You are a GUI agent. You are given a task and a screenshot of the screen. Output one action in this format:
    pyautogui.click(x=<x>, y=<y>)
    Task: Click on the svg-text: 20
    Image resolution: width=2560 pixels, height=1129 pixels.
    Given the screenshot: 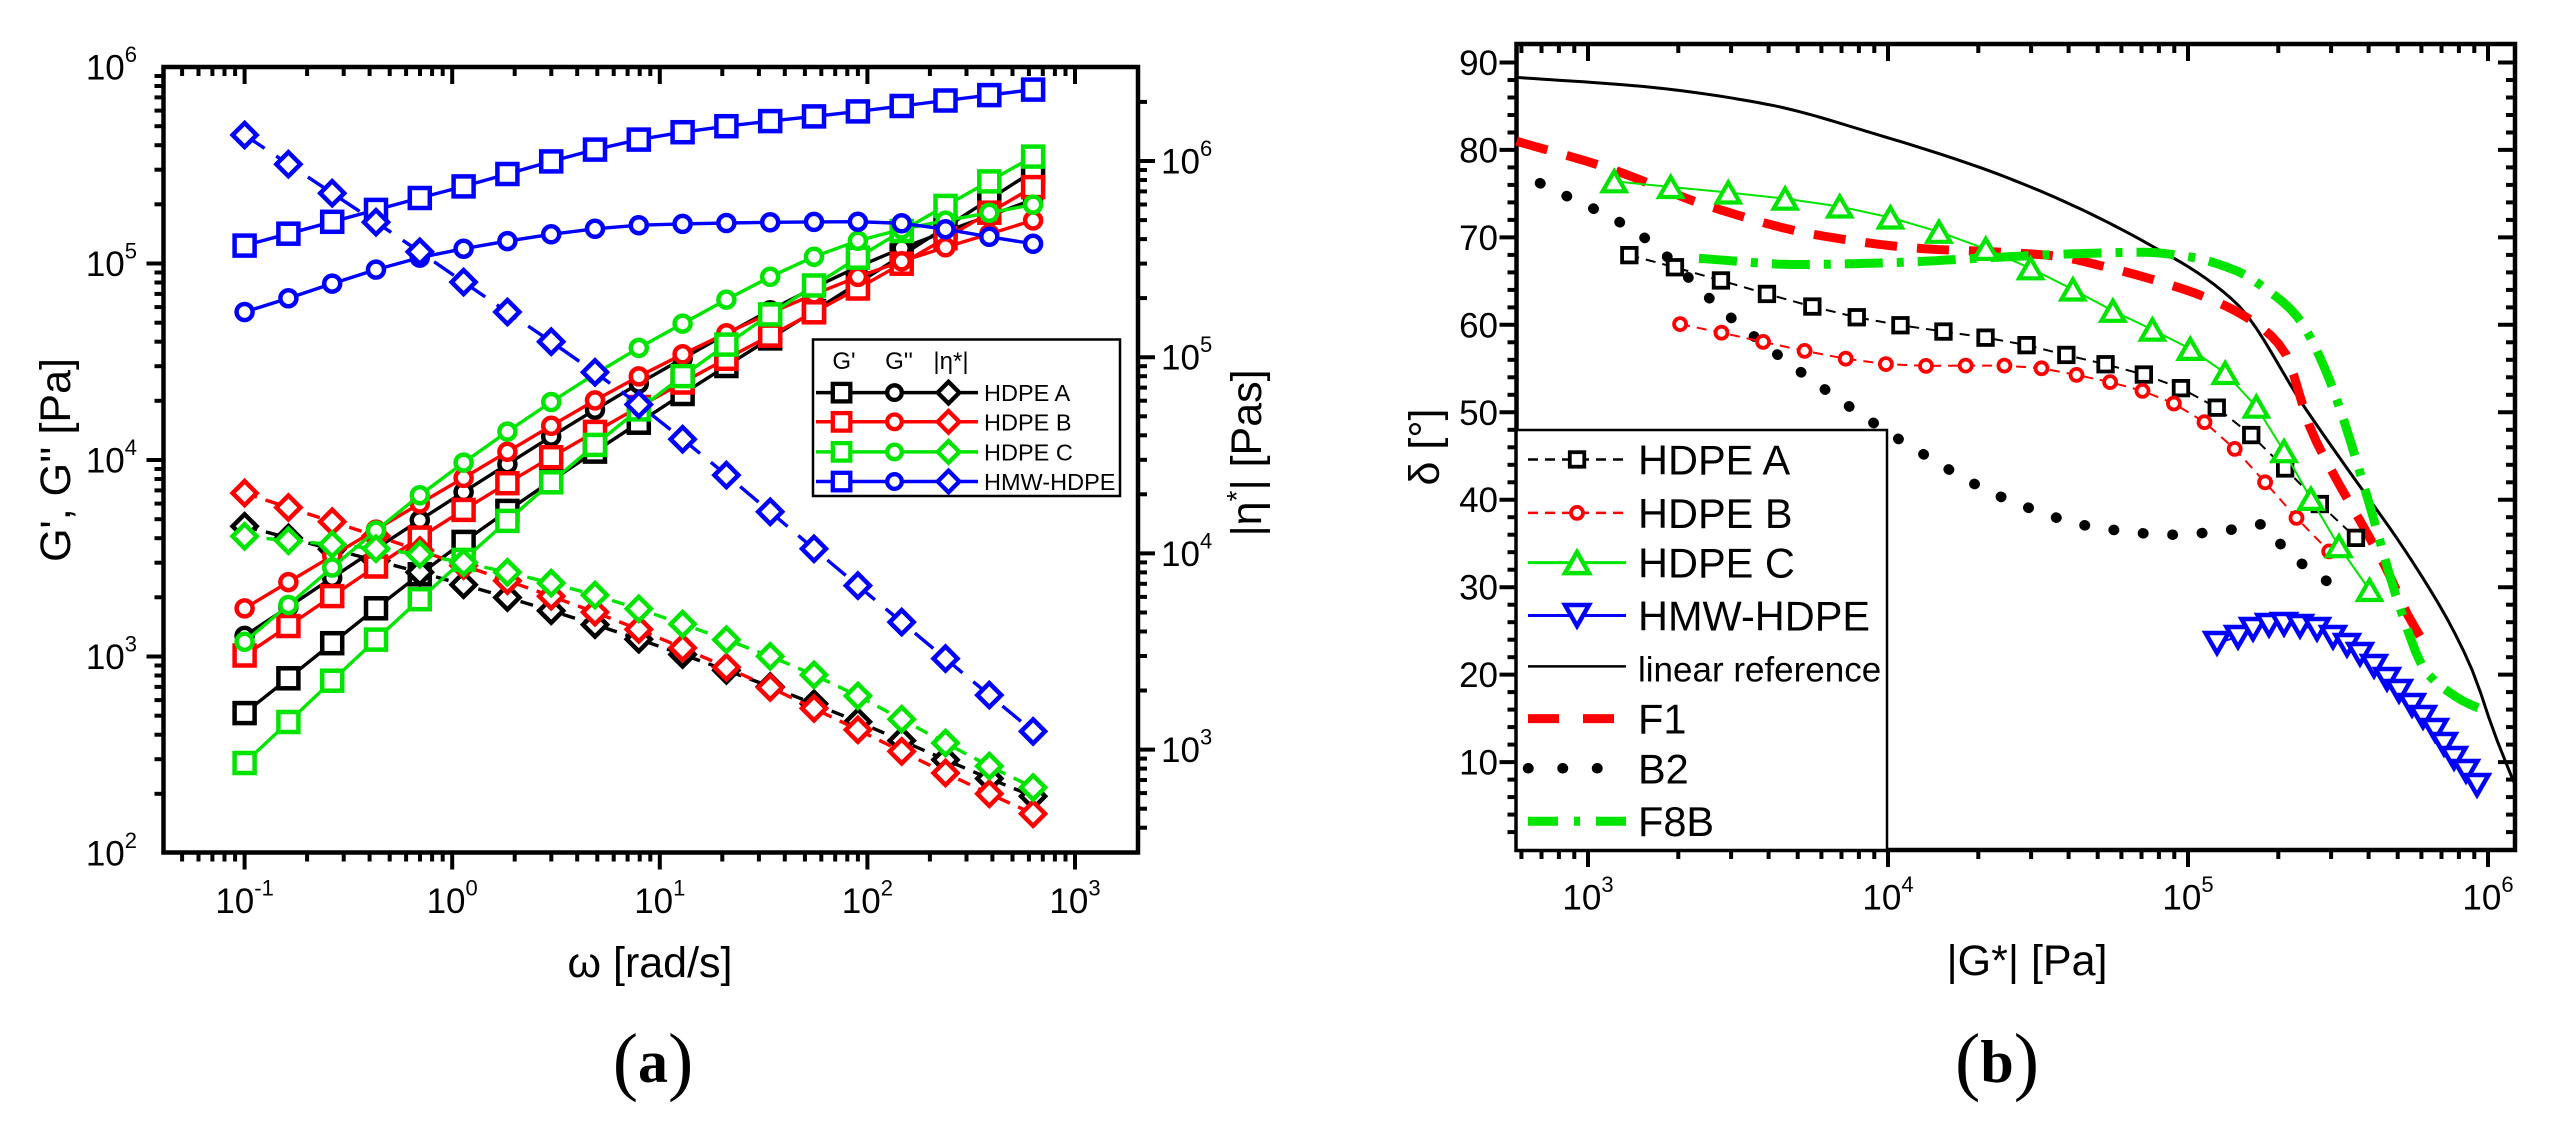 What is the action you would take?
    pyautogui.click(x=1478, y=675)
    